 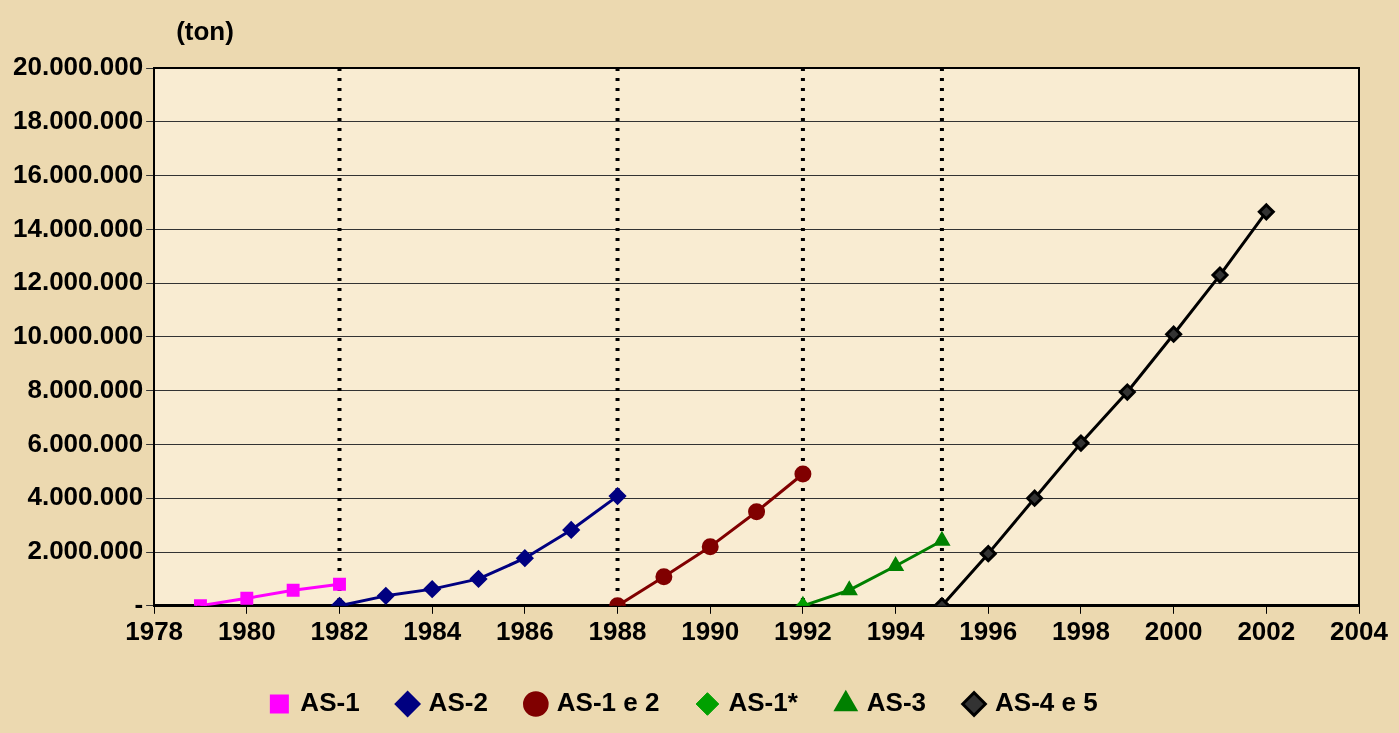 What do you see at coordinates (1173, 630) in the screenshot?
I see `x-tick-label: 2000` at bounding box center [1173, 630].